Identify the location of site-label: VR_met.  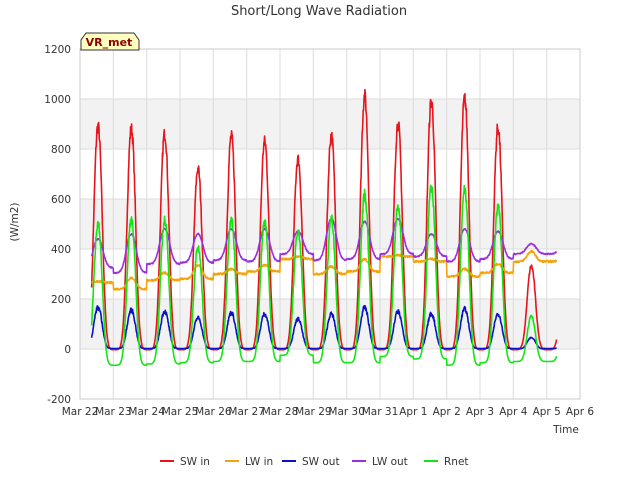
(109, 42).